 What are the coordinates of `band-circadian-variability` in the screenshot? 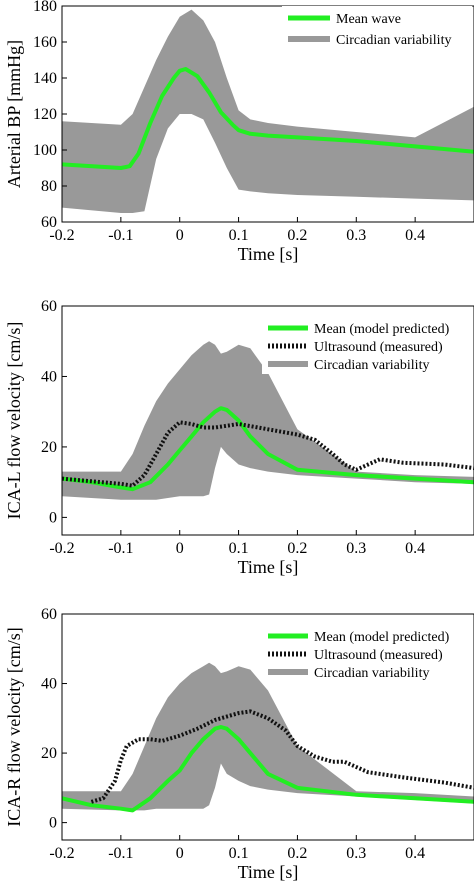 It's located at (268, 736).